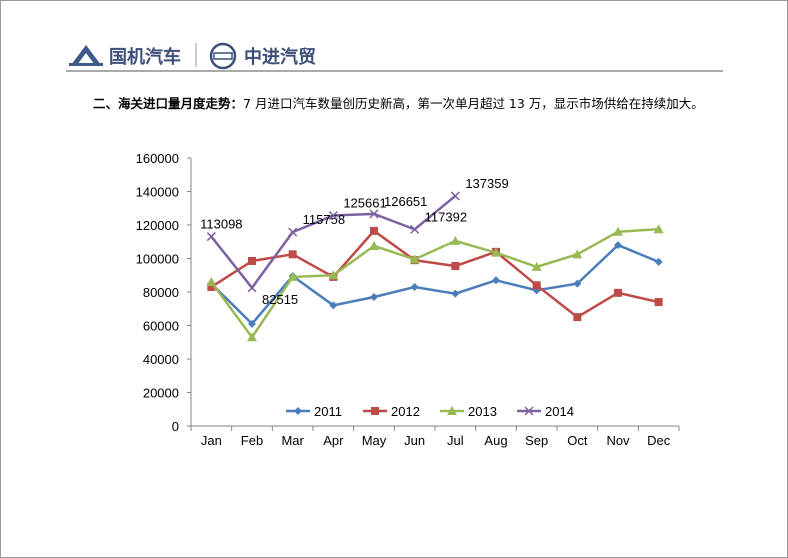 The image size is (788, 558). Describe the element at coordinates (145, 57) in the screenshot. I see `brand: 国机汽车` at that location.